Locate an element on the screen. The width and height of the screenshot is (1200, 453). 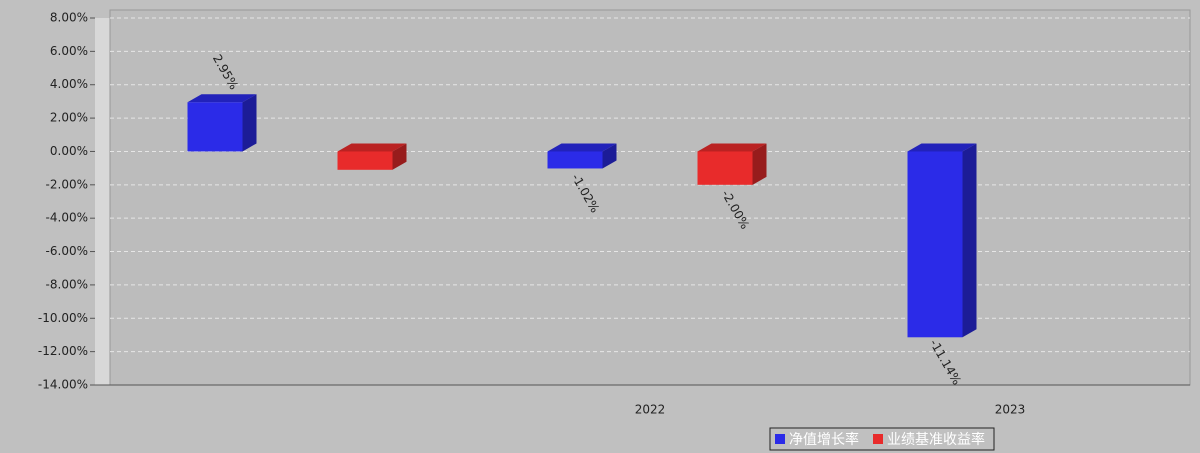
y-tick-label: -8.00% is located at coordinates (67, 284).